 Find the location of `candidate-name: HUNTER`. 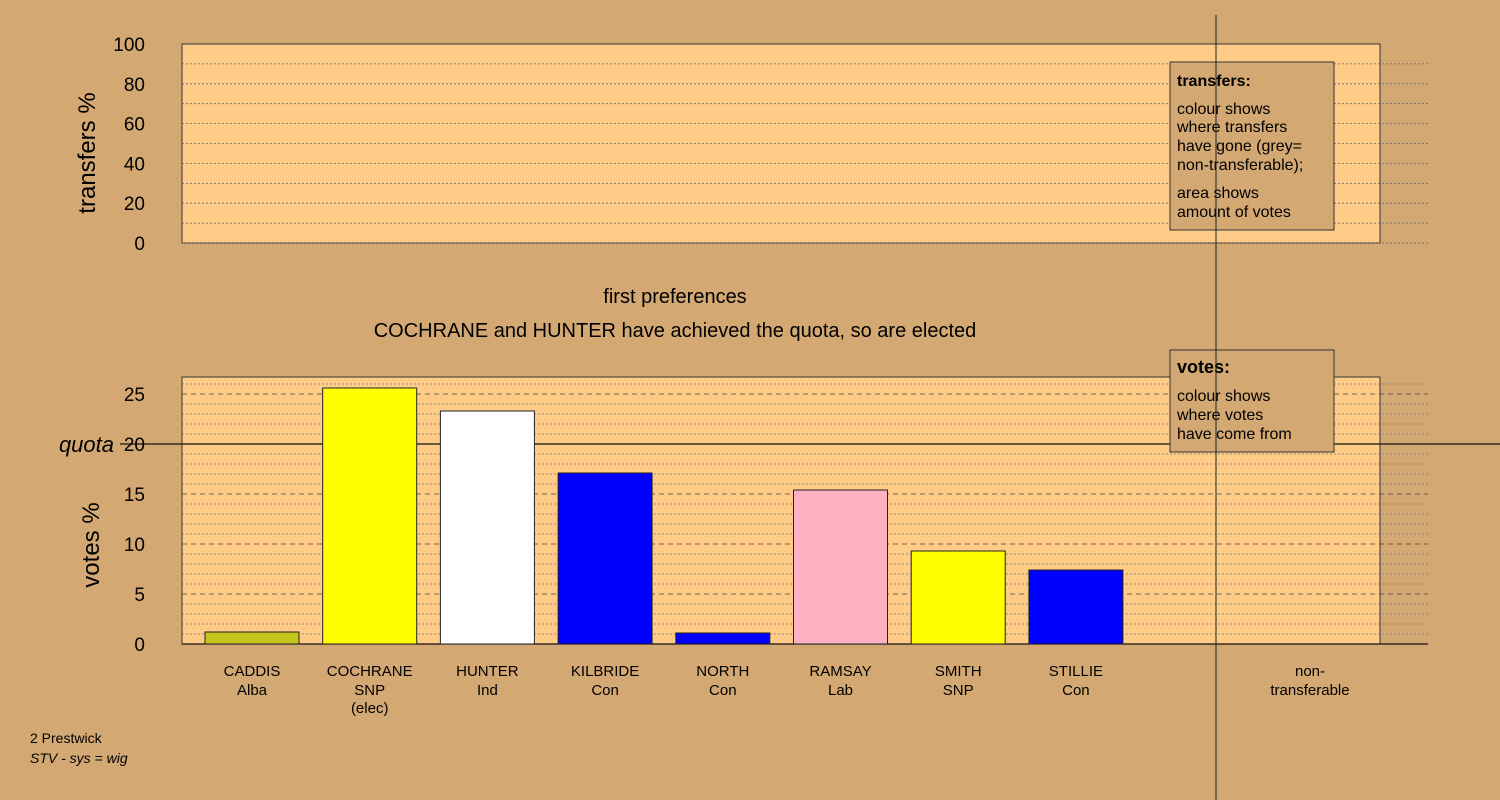

candidate-name: HUNTER is located at coordinates (487, 671).